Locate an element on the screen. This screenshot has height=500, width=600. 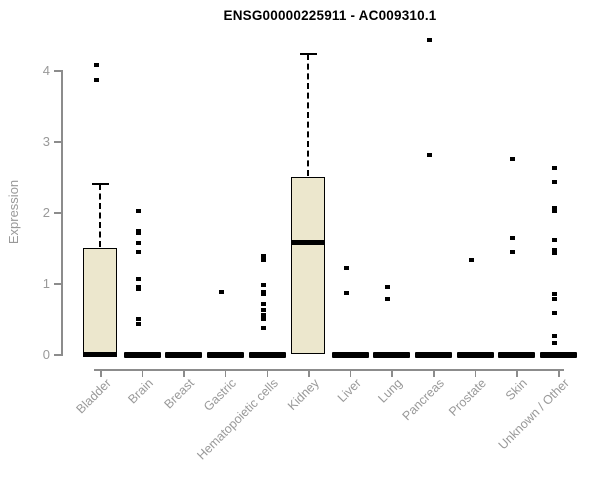
whisker-cap-kidney is located at coordinates (309, 54).